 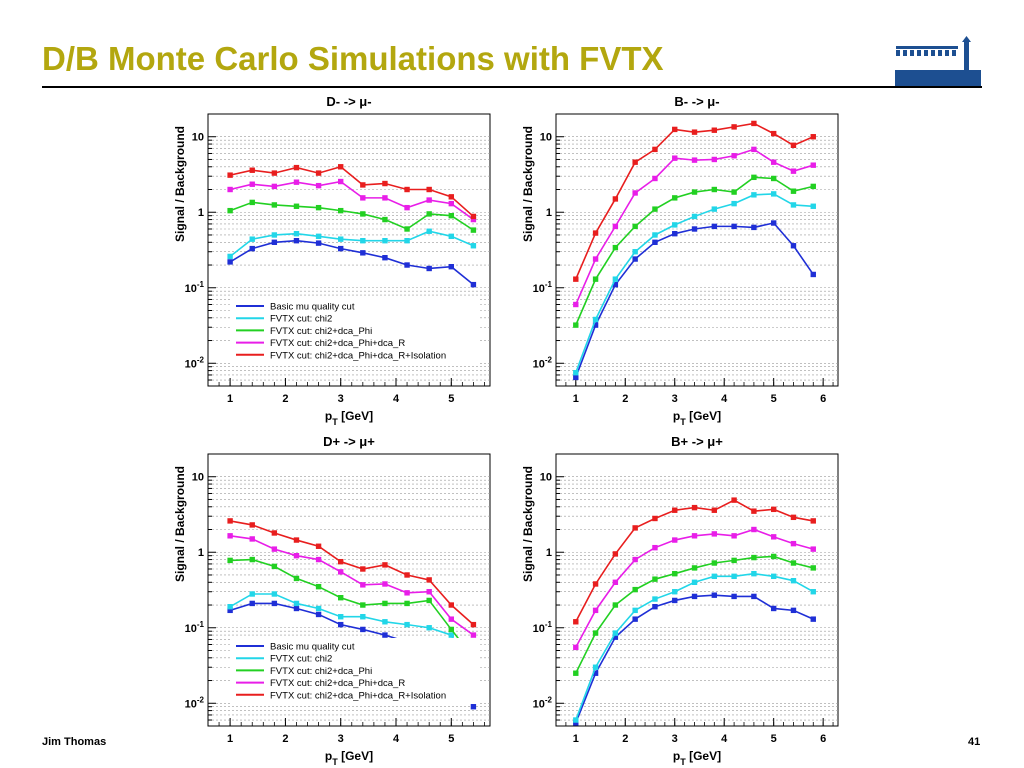 What do you see at coordinates (301, 659) in the screenshot?
I see `legend-label: FVTX cut: chi2` at bounding box center [301, 659].